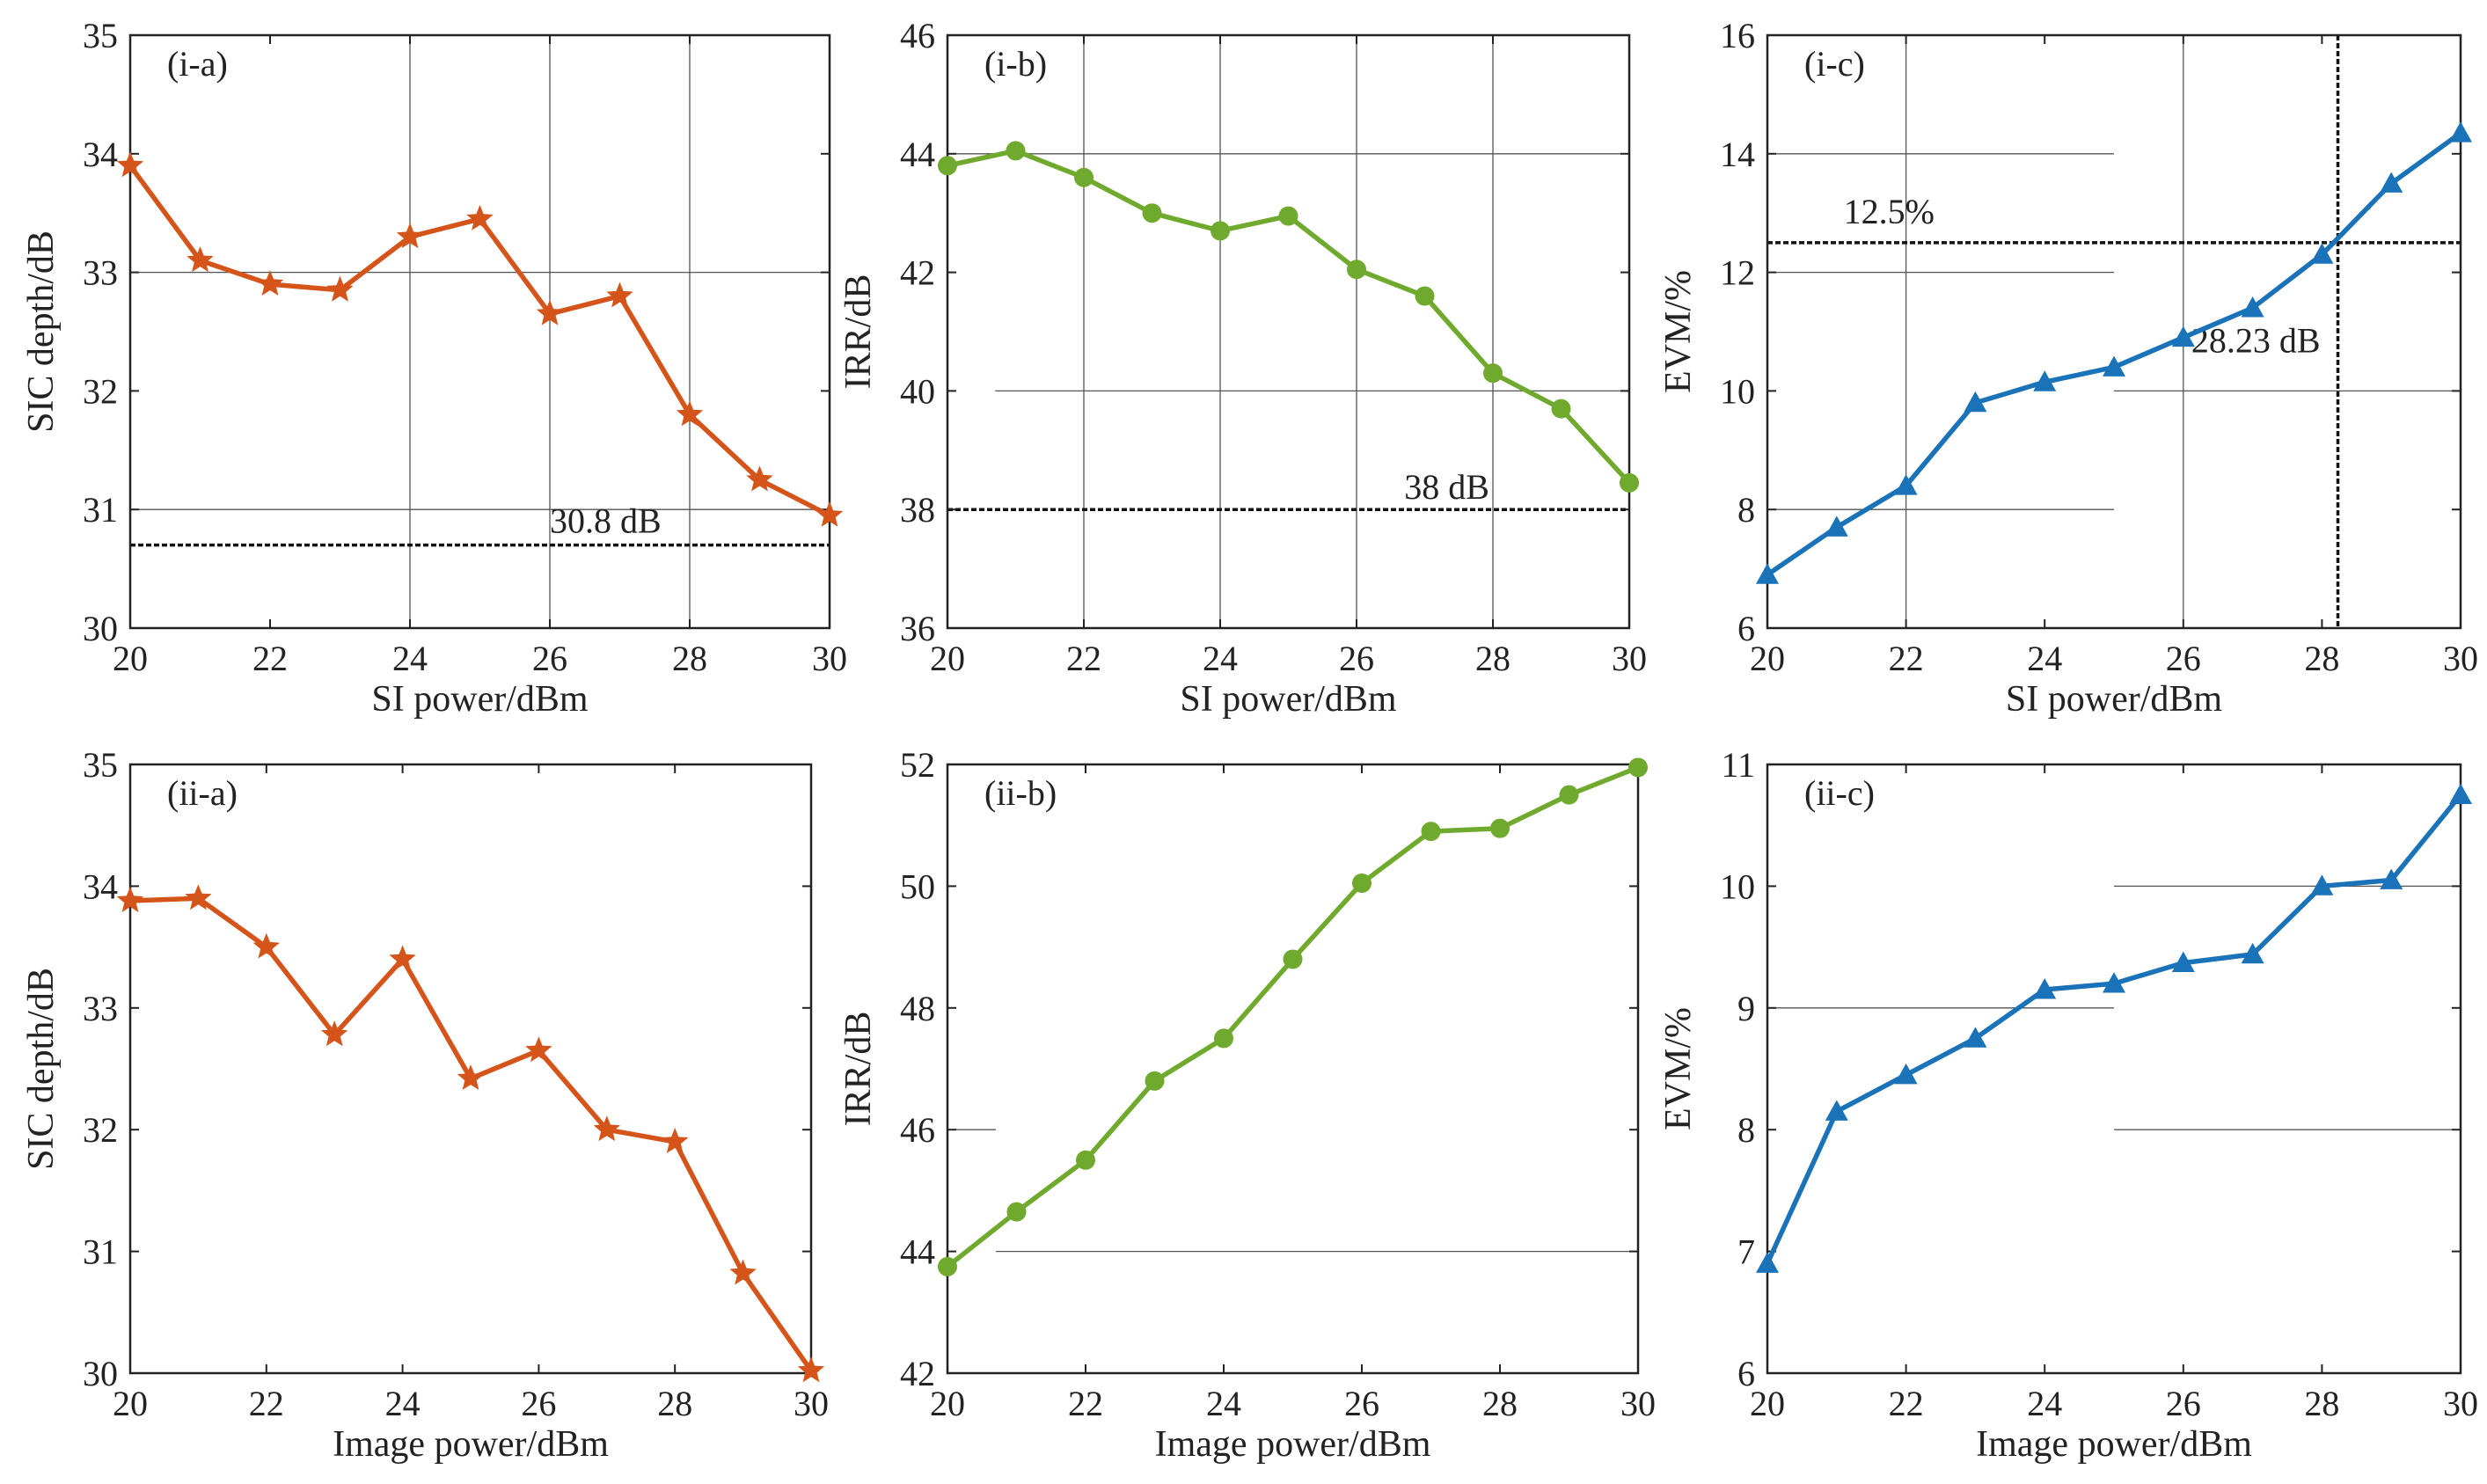 The image size is (2487, 1484). I want to click on y-tick-label: 38, so click(917, 510).